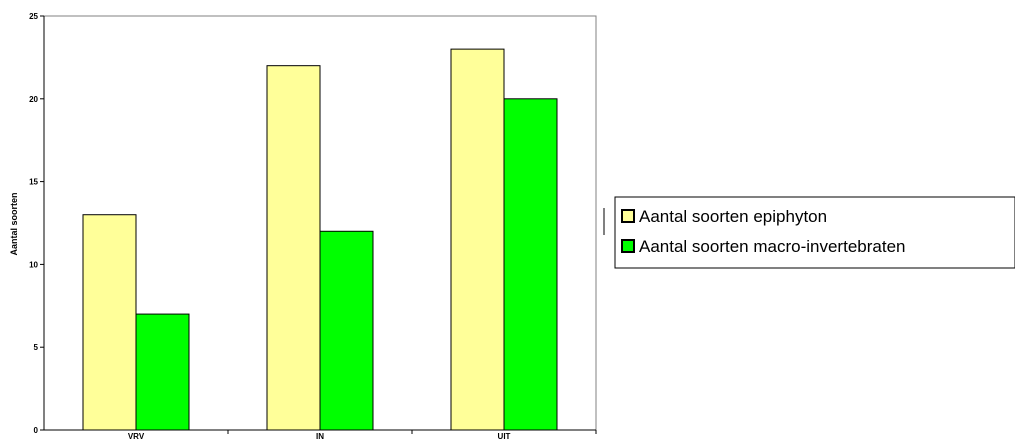  I want to click on y-tick-label: 20, so click(33, 99).